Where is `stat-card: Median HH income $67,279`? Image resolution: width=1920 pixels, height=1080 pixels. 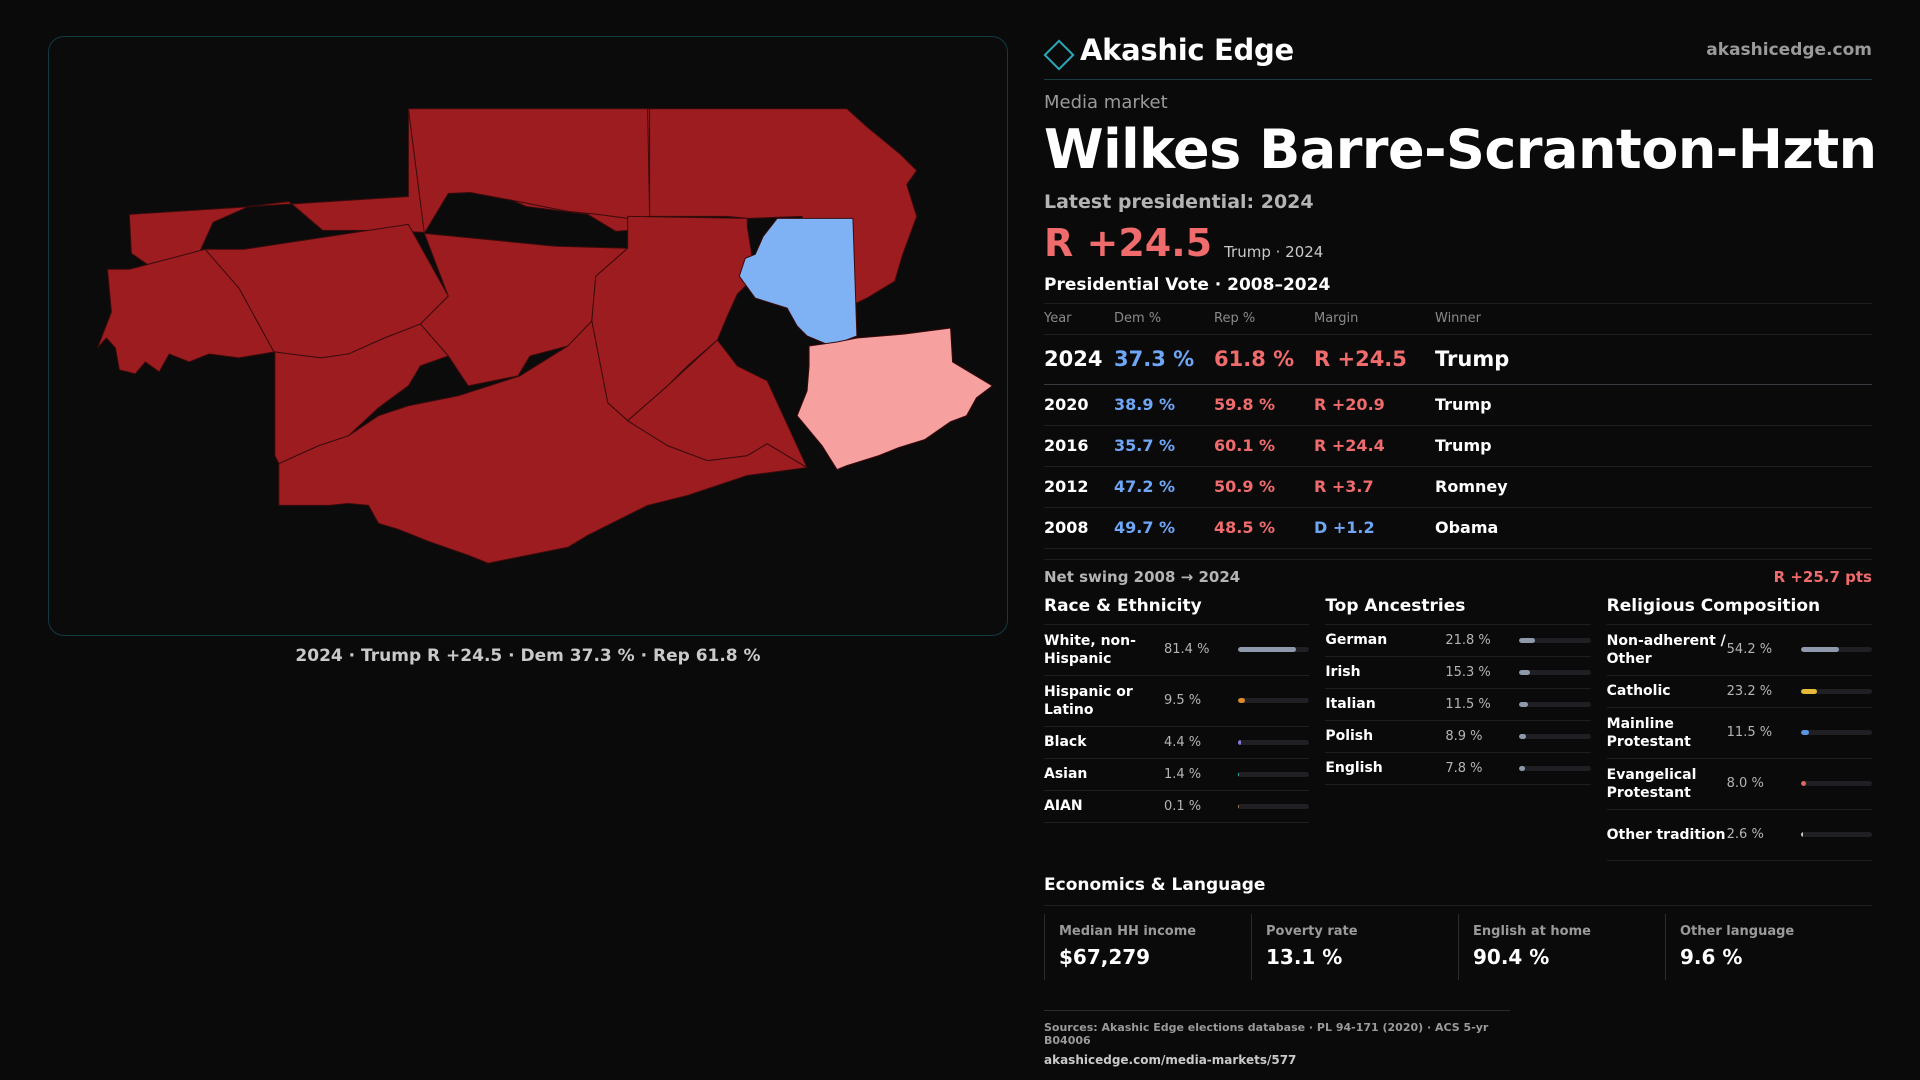
stat-card: Median HH income $67,279 is located at coordinates (1147, 946).